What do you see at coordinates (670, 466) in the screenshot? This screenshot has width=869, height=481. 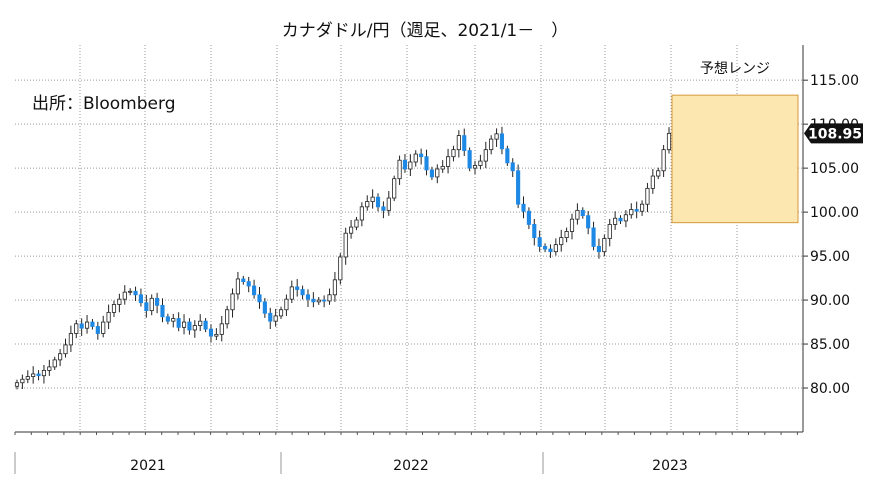 I see `x-year-label: 2023` at bounding box center [670, 466].